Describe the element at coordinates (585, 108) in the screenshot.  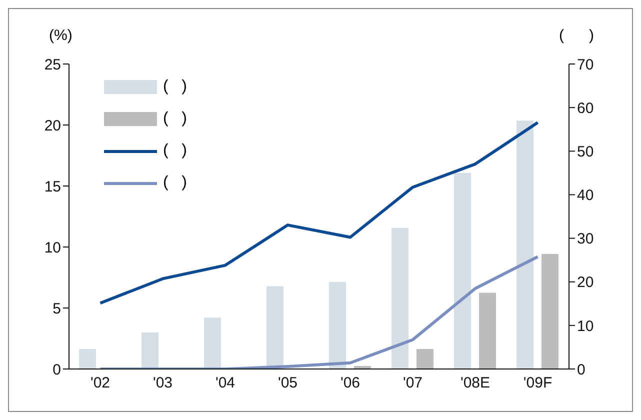
I see `y2-tick-label: 60` at that location.